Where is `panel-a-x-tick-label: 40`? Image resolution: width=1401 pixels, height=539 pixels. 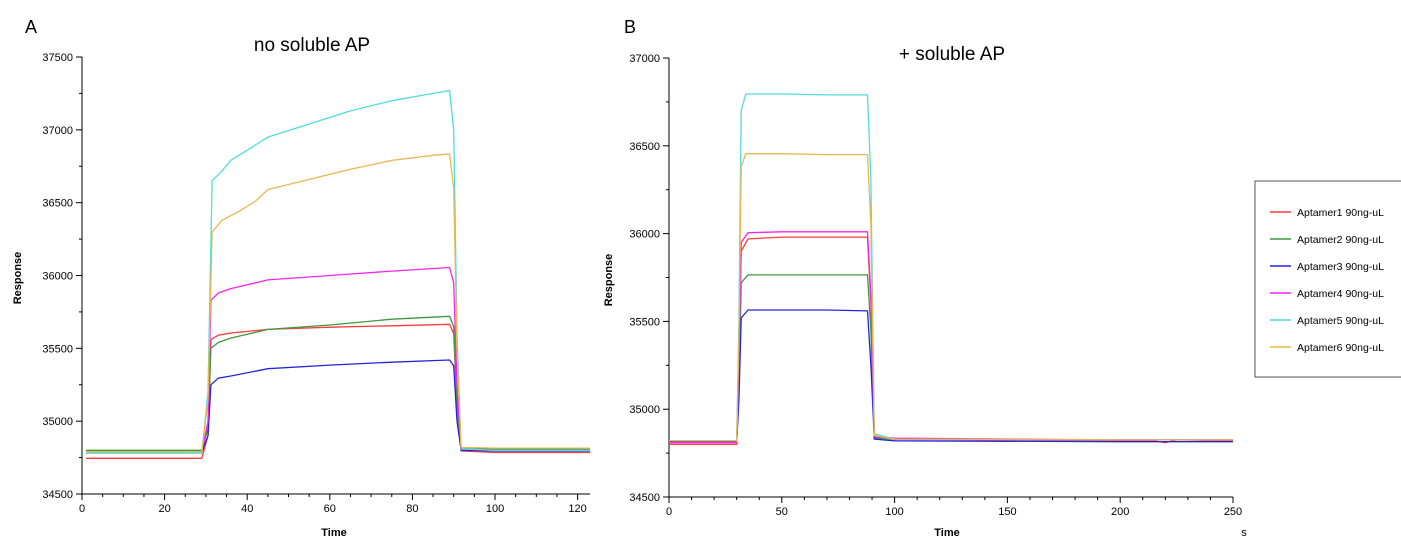
panel-a-x-tick-label: 40 is located at coordinates (247, 509).